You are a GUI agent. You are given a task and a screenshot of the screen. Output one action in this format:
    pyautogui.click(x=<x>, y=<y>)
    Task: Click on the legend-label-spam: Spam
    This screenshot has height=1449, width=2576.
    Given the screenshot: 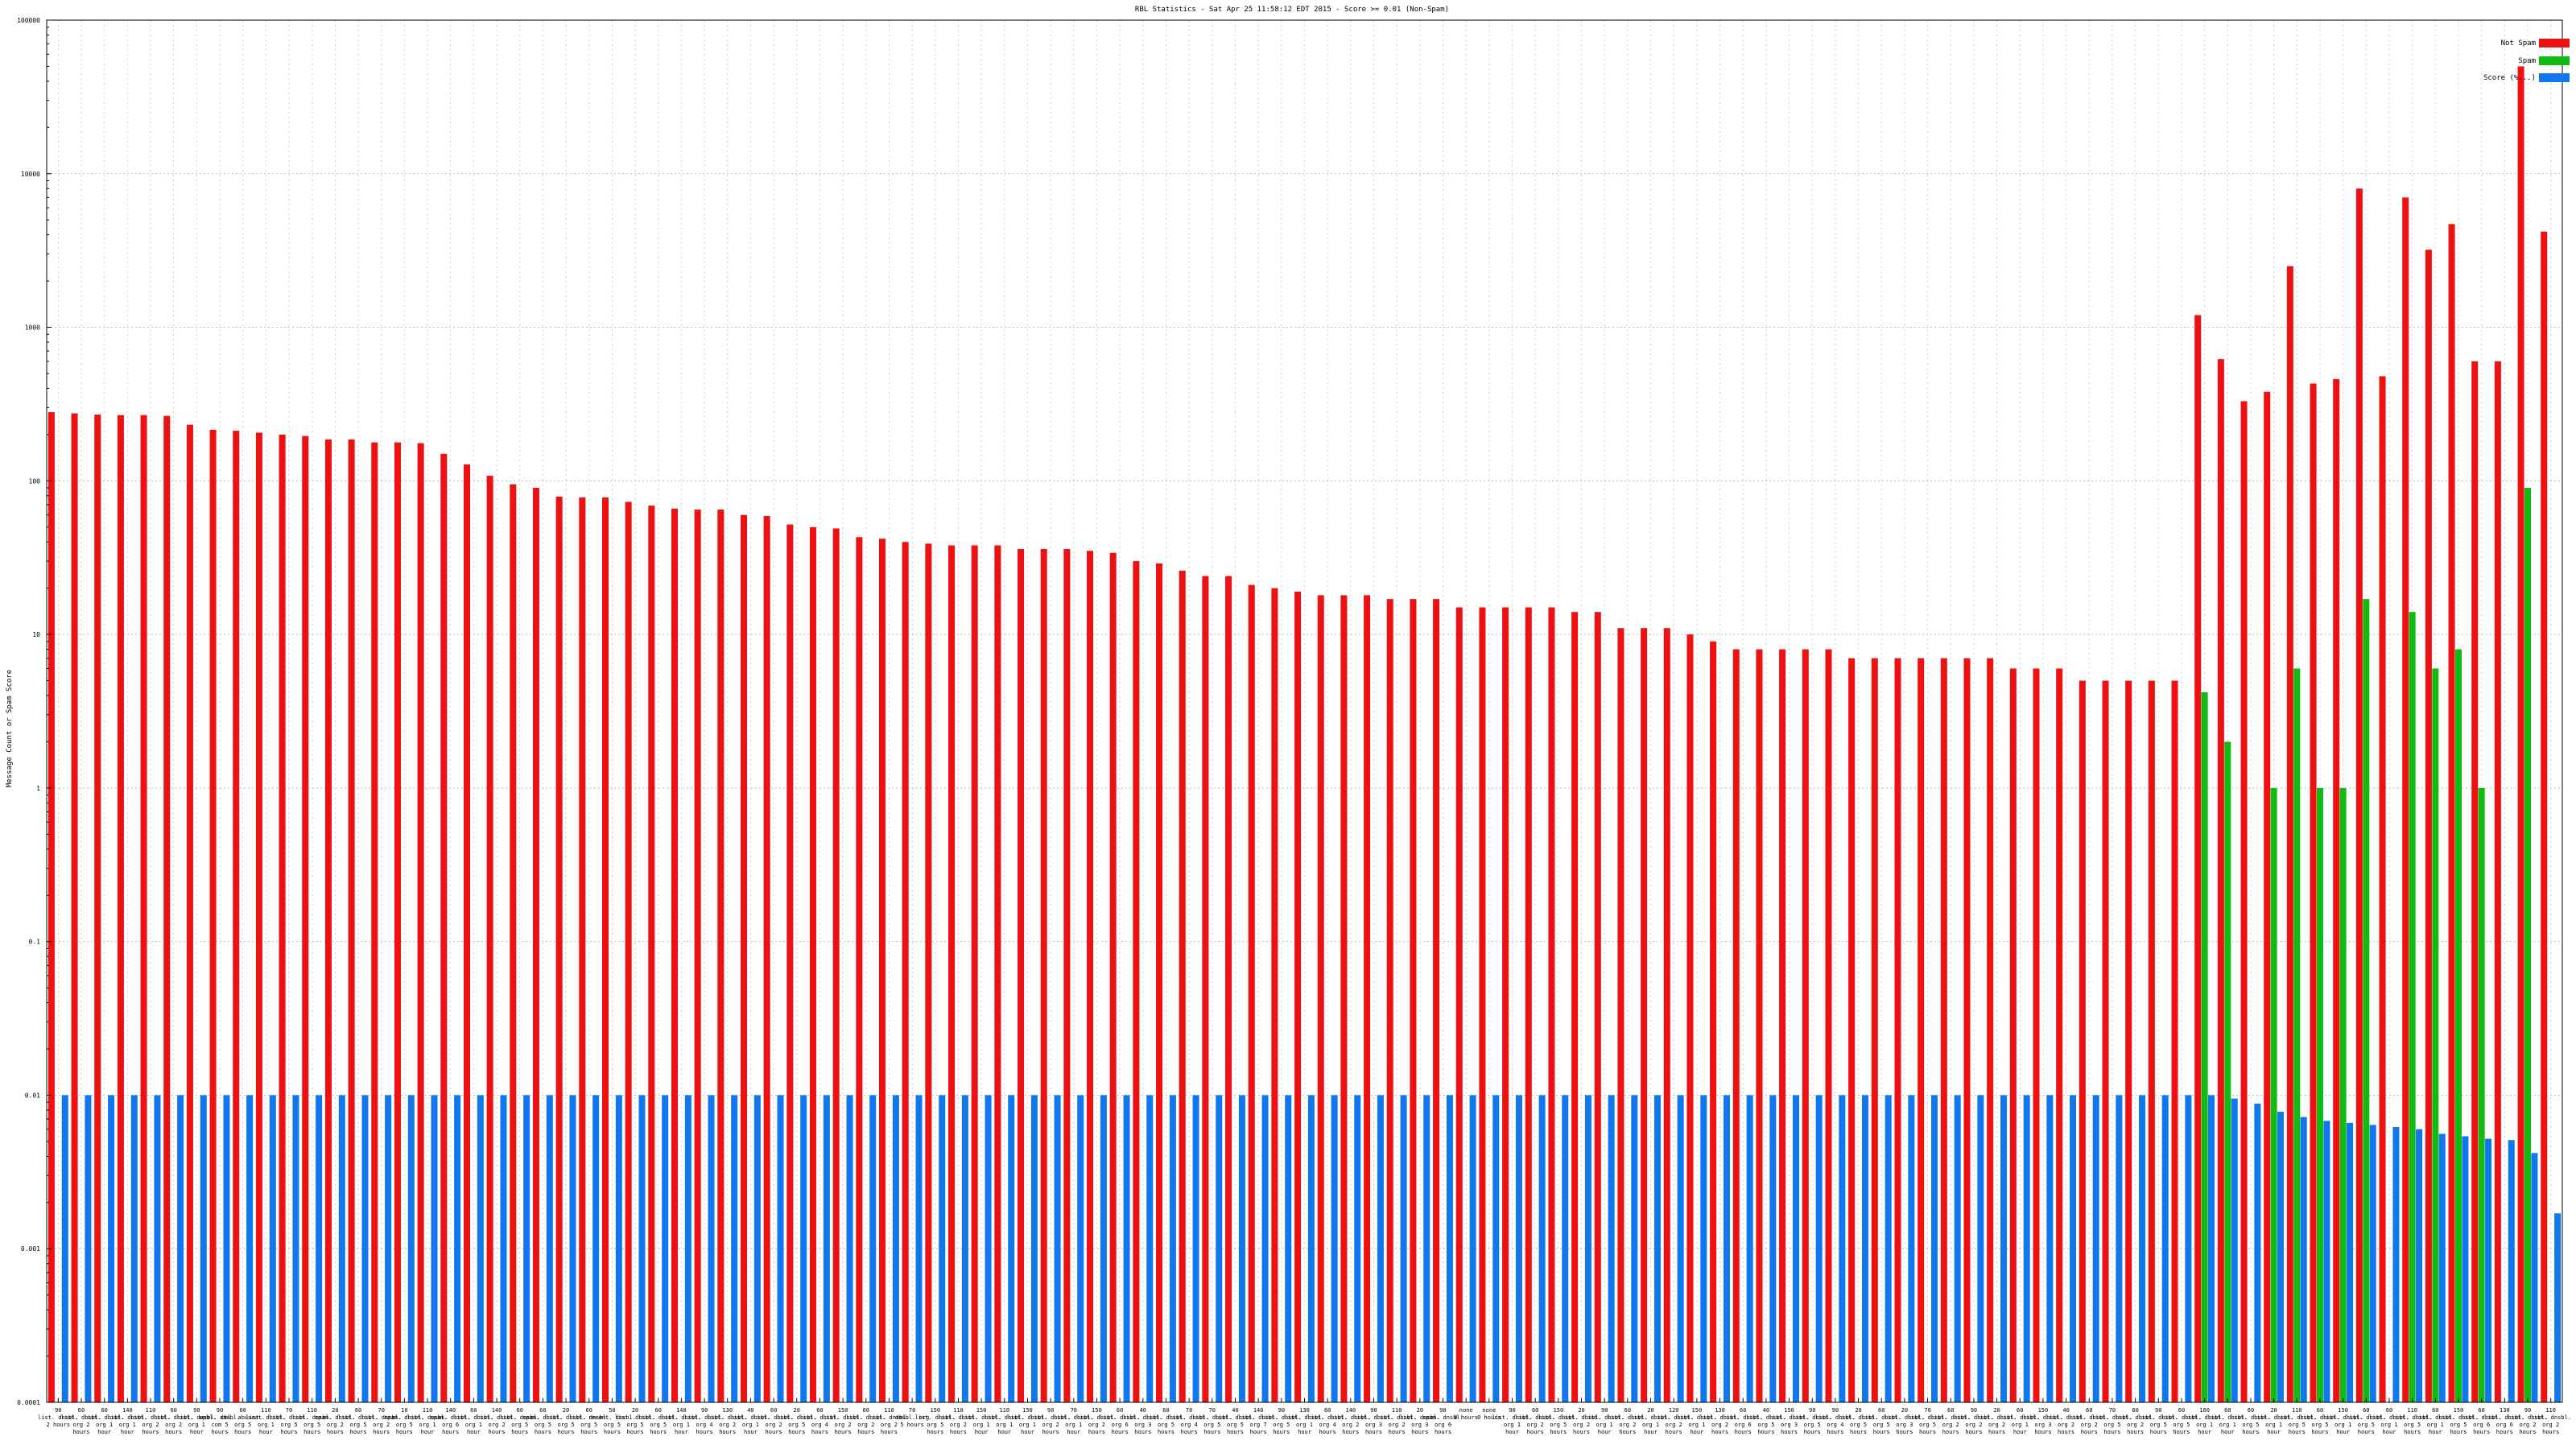 What is the action you would take?
    pyautogui.click(x=2527, y=61)
    